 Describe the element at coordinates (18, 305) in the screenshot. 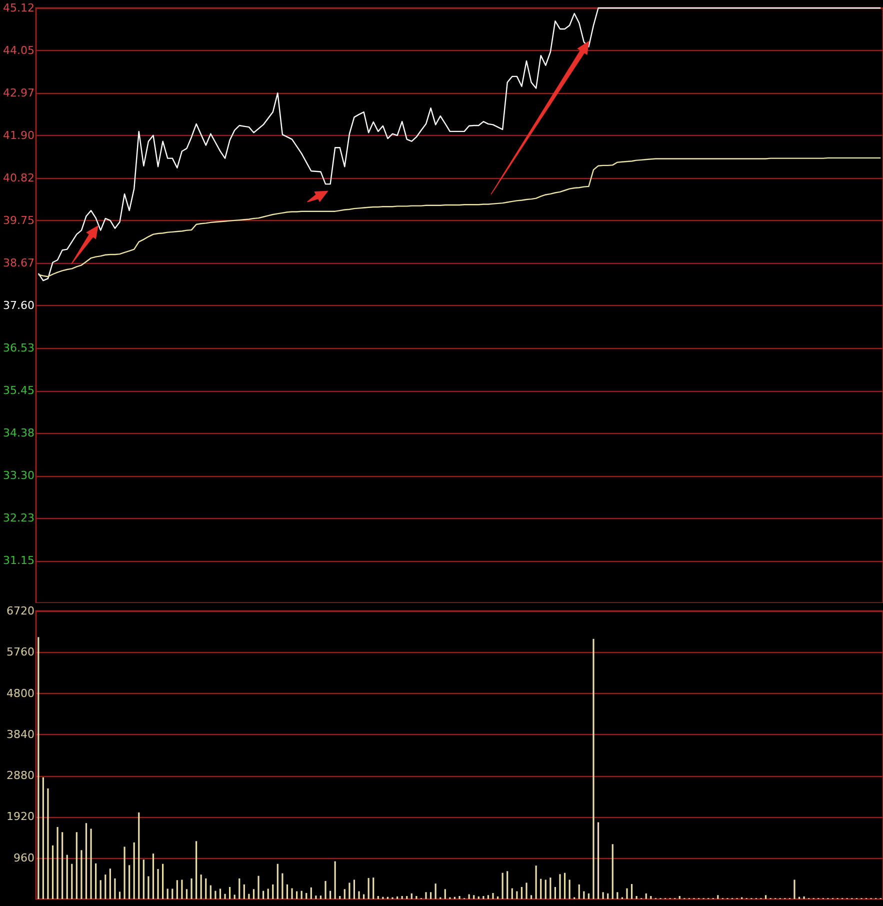

I see `y-tick-label: 37.60` at that location.